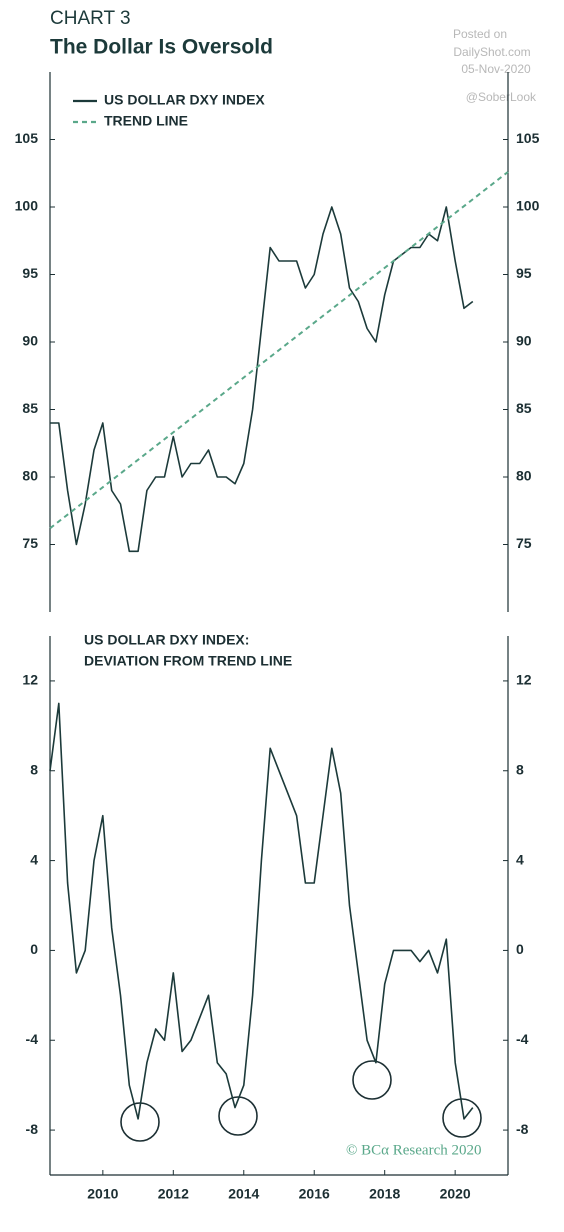  I want to click on y2-tick-label: -8, so click(522, 1129).